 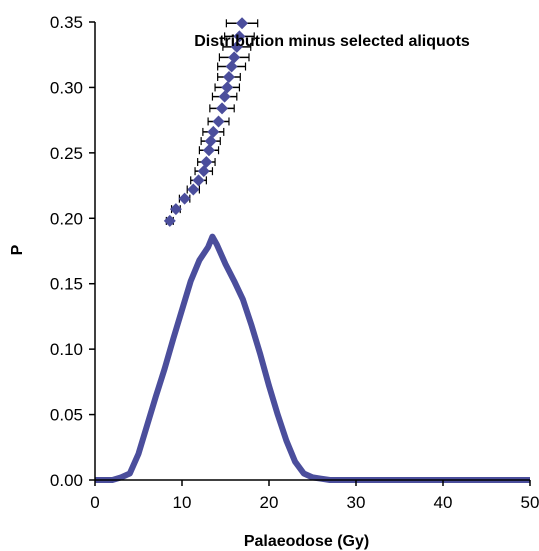 I want to click on x-tick-label: 20, so click(x=269, y=502).